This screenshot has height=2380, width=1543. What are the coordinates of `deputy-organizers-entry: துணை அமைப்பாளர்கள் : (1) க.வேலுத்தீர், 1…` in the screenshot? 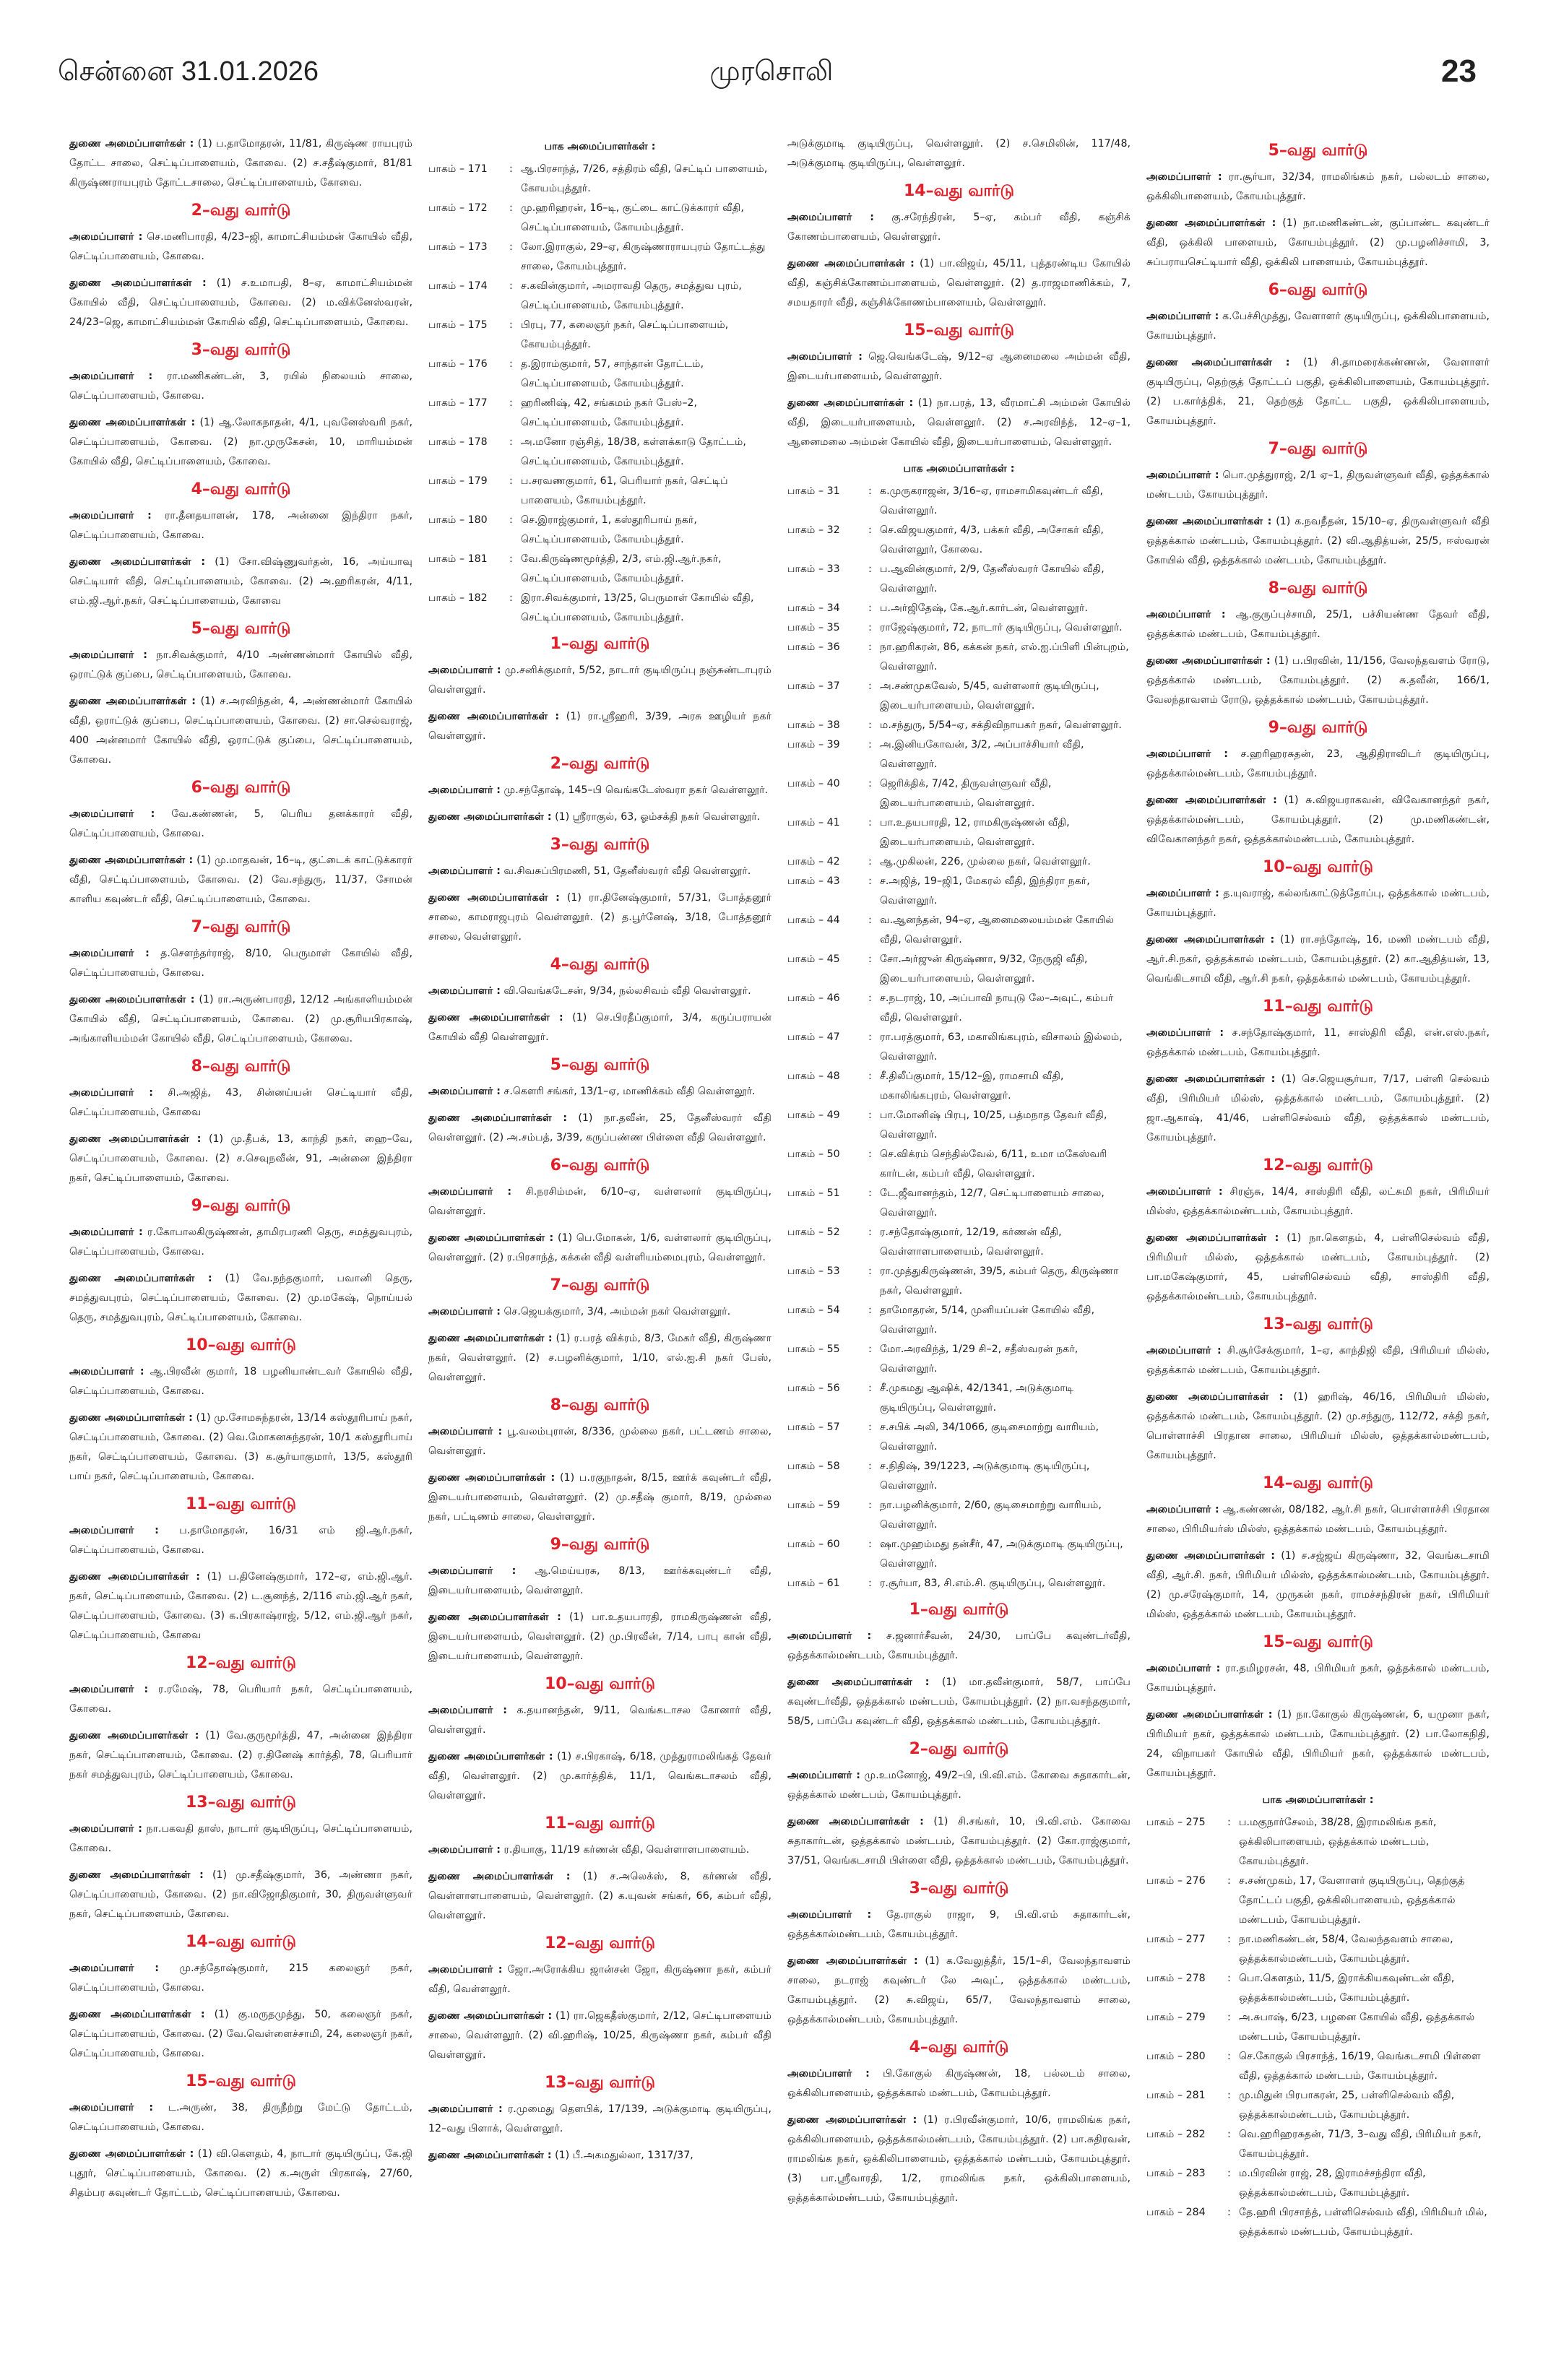 It's located at (959, 1991).